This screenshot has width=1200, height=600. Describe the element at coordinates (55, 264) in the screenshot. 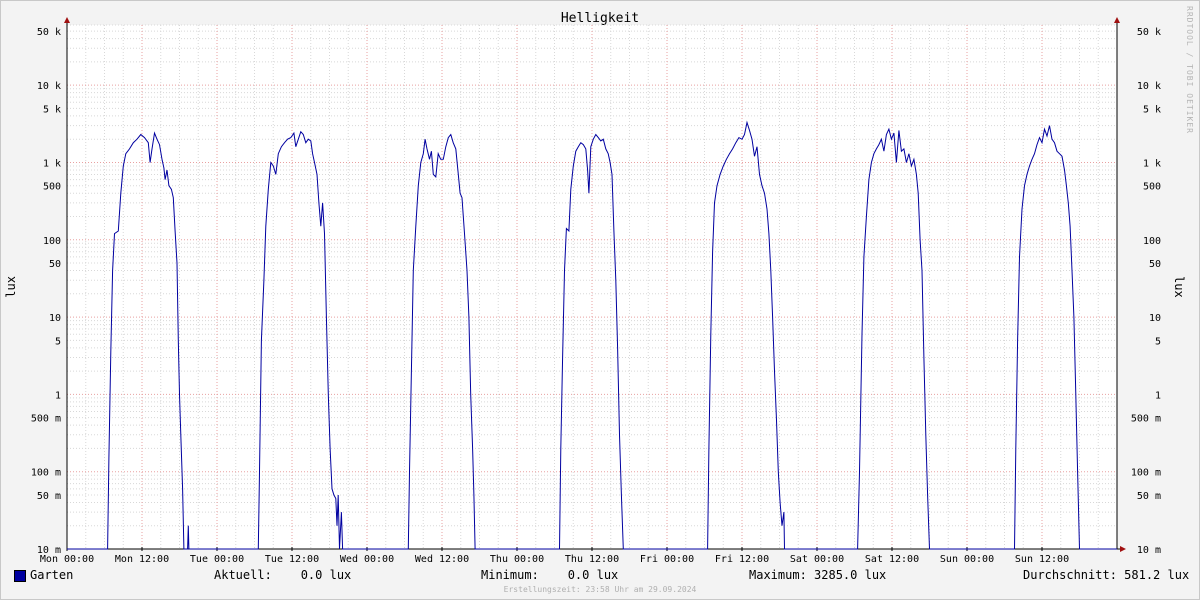

I see `y-tick-label-left: 50` at that location.